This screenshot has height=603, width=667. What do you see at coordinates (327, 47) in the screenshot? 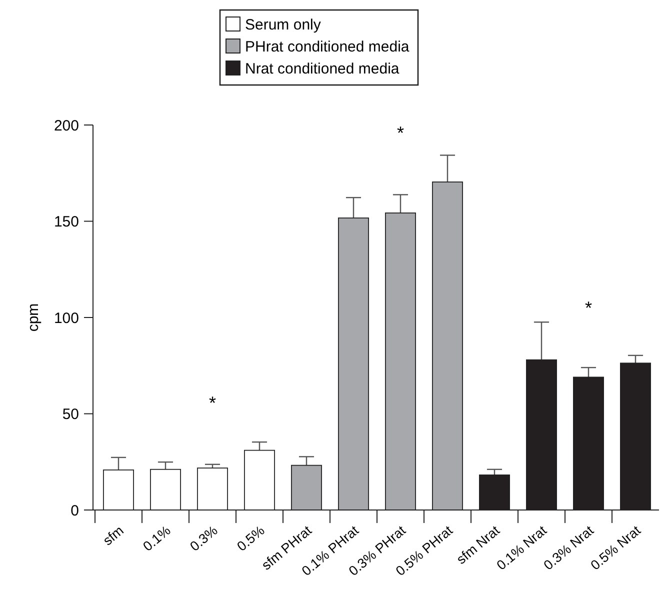
I see `legend-label: PHrat conditioned media` at bounding box center [327, 47].